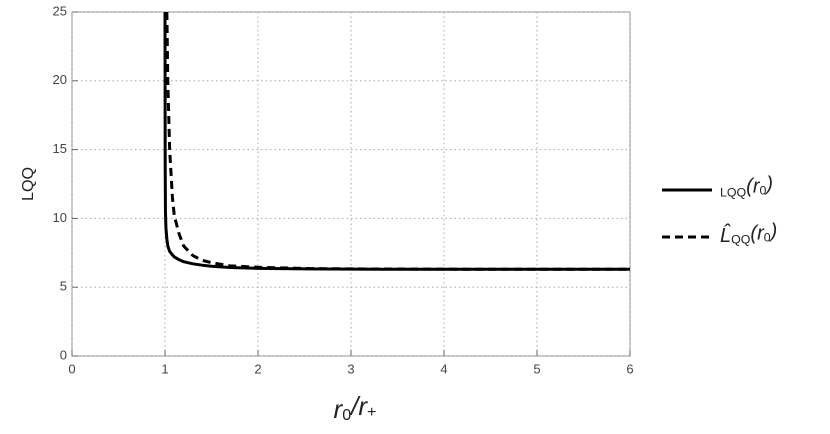  What do you see at coordinates (350, 368) in the screenshot?
I see `x-tick-label: 3` at bounding box center [350, 368].